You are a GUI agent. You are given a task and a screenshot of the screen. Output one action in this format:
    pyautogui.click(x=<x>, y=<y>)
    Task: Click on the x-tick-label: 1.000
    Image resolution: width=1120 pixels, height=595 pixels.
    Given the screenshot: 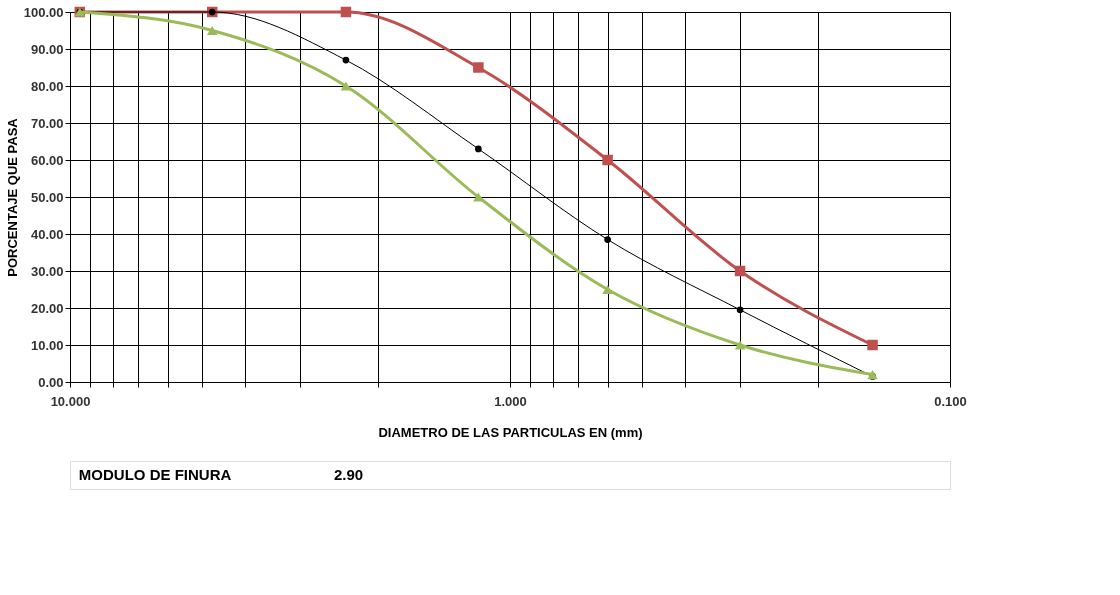 What is the action you would take?
    pyautogui.click(x=510, y=401)
    